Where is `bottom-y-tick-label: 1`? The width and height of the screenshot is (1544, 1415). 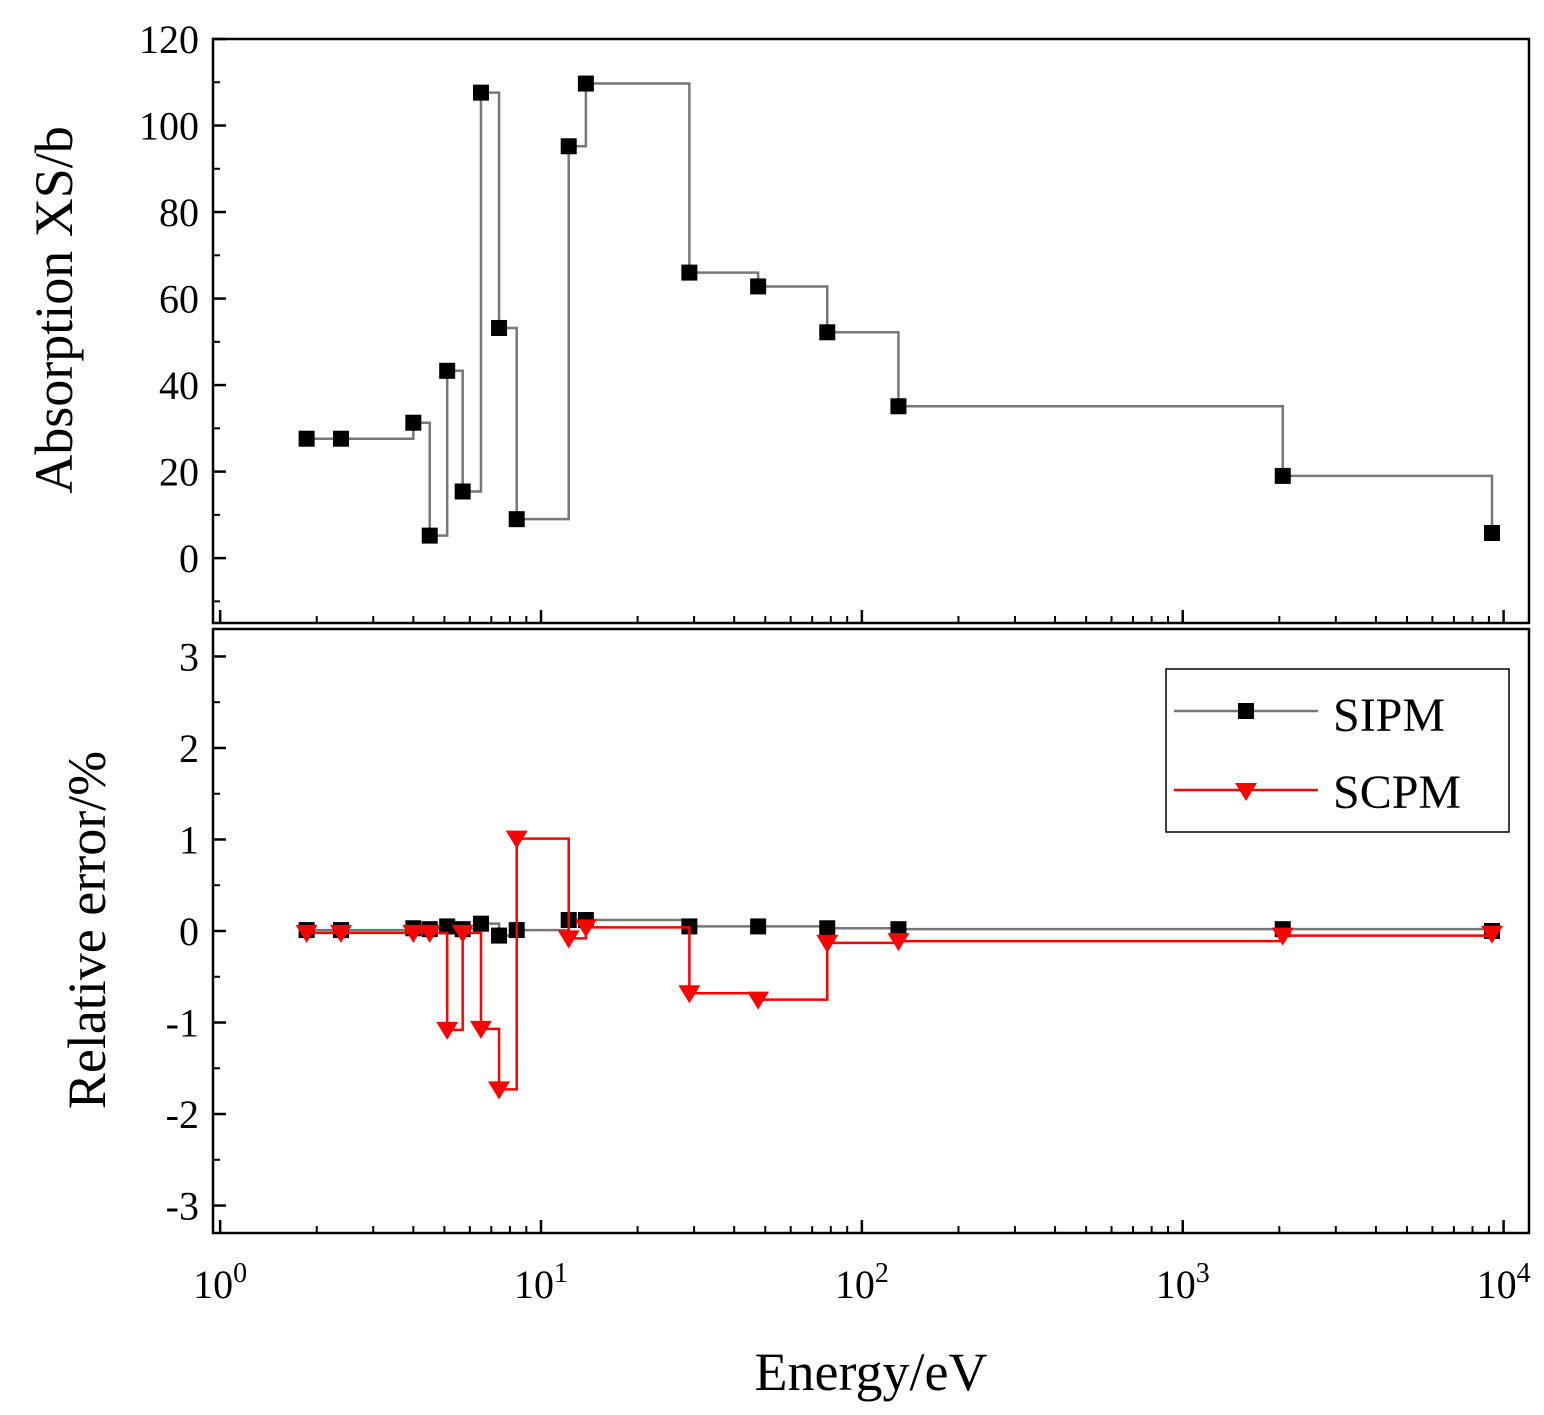 bottom-y-tick-label: 1 is located at coordinates (189, 839).